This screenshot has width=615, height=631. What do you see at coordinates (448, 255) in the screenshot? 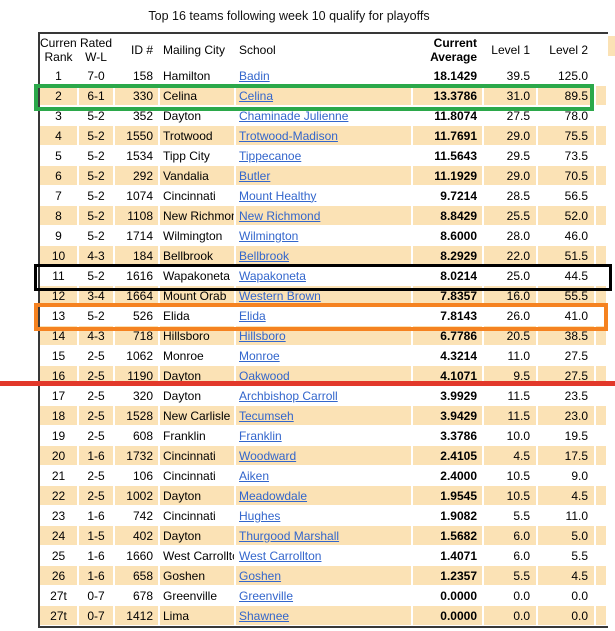
I see `average-cell: 8.2929` at bounding box center [448, 255].